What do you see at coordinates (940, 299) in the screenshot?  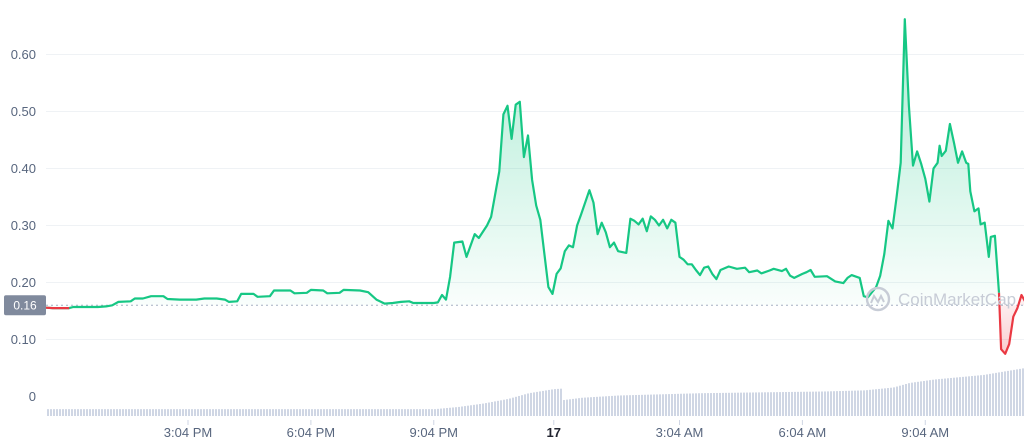 I see `watermark: CoinMarketCap` at bounding box center [940, 299].